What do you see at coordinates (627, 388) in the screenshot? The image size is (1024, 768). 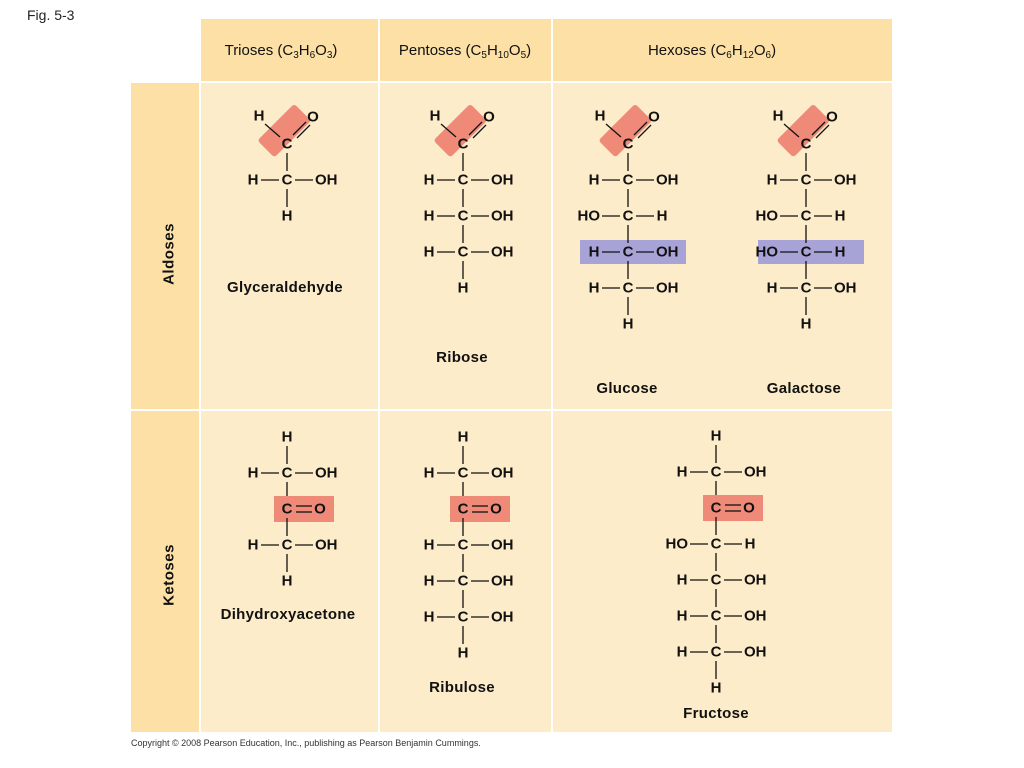 I see `molecule-name-glucose: Glucose` at bounding box center [627, 388].